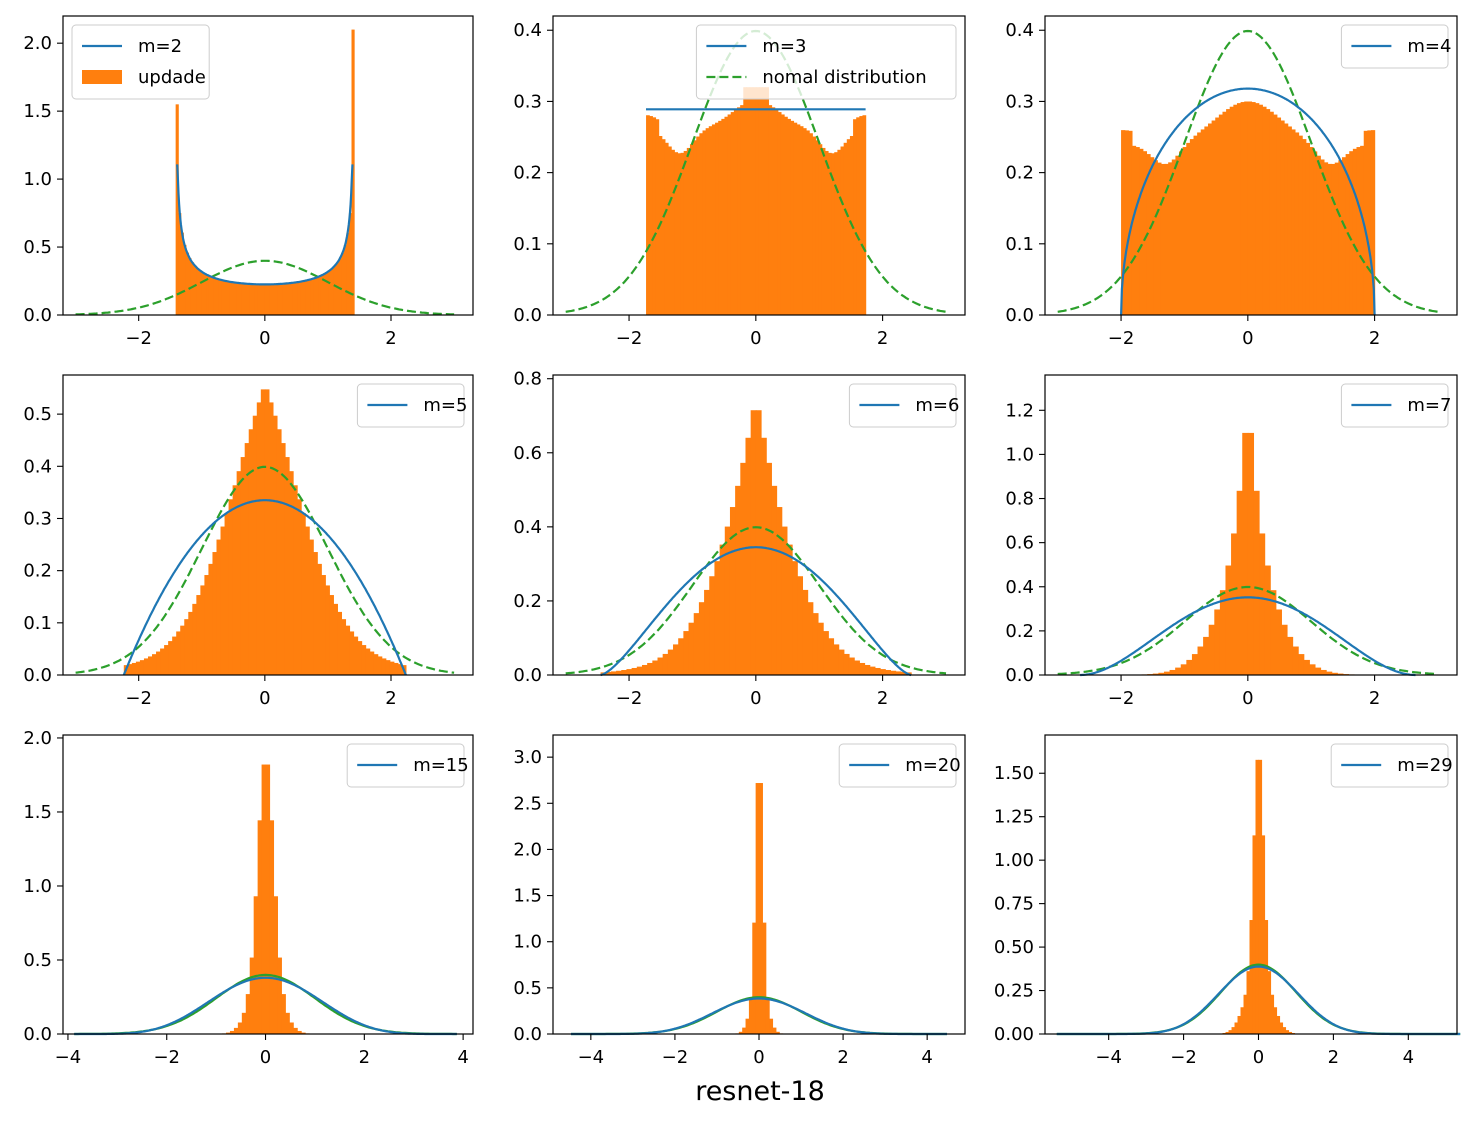 The height and width of the screenshot is (1121, 1472). Describe the element at coordinates (441, 765) in the screenshot. I see `legend-label: m=15` at that location.